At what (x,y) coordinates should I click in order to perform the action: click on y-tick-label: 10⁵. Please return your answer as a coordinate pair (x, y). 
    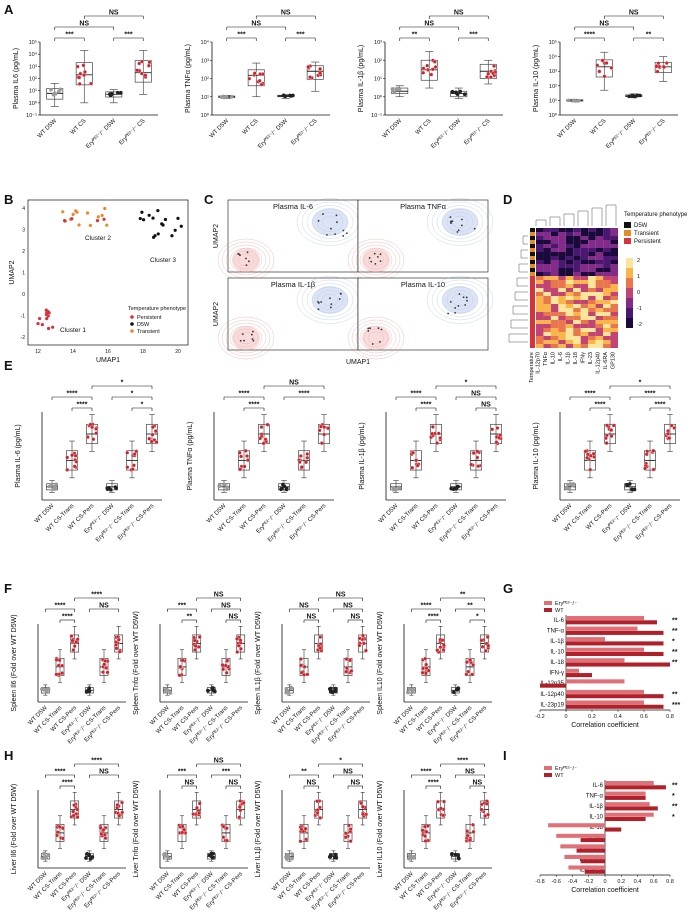
    Looking at the image, I should click on (33, 42).